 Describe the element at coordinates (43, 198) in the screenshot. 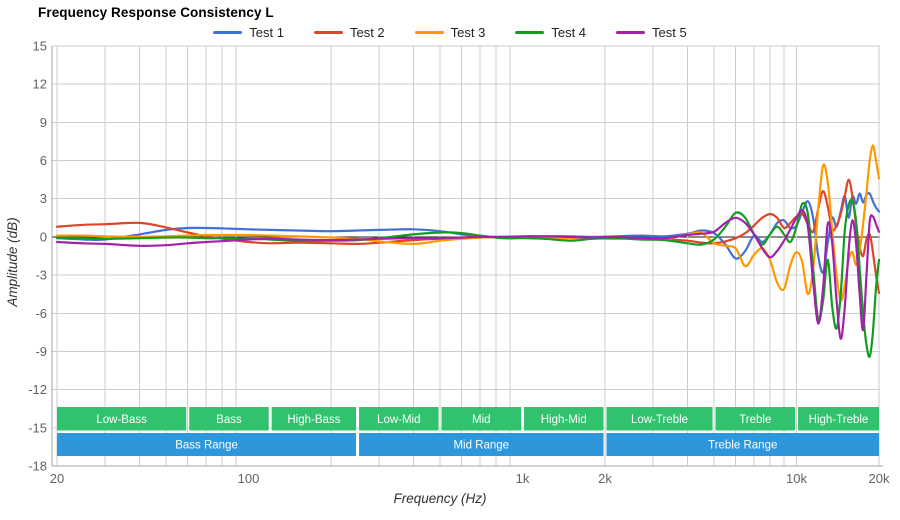

I see `y-tick-3: 3` at that location.